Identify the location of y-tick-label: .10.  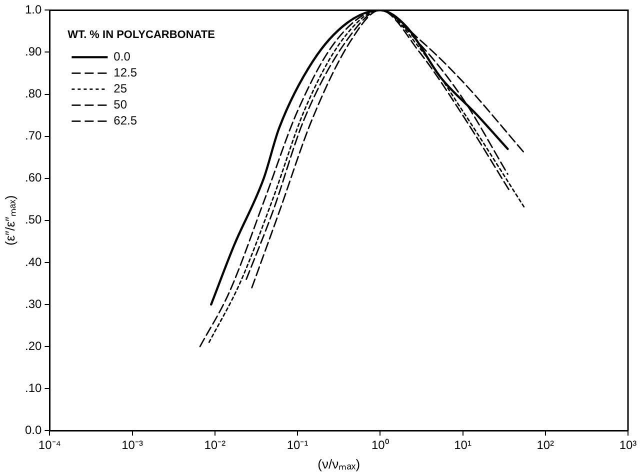
(33, 387).